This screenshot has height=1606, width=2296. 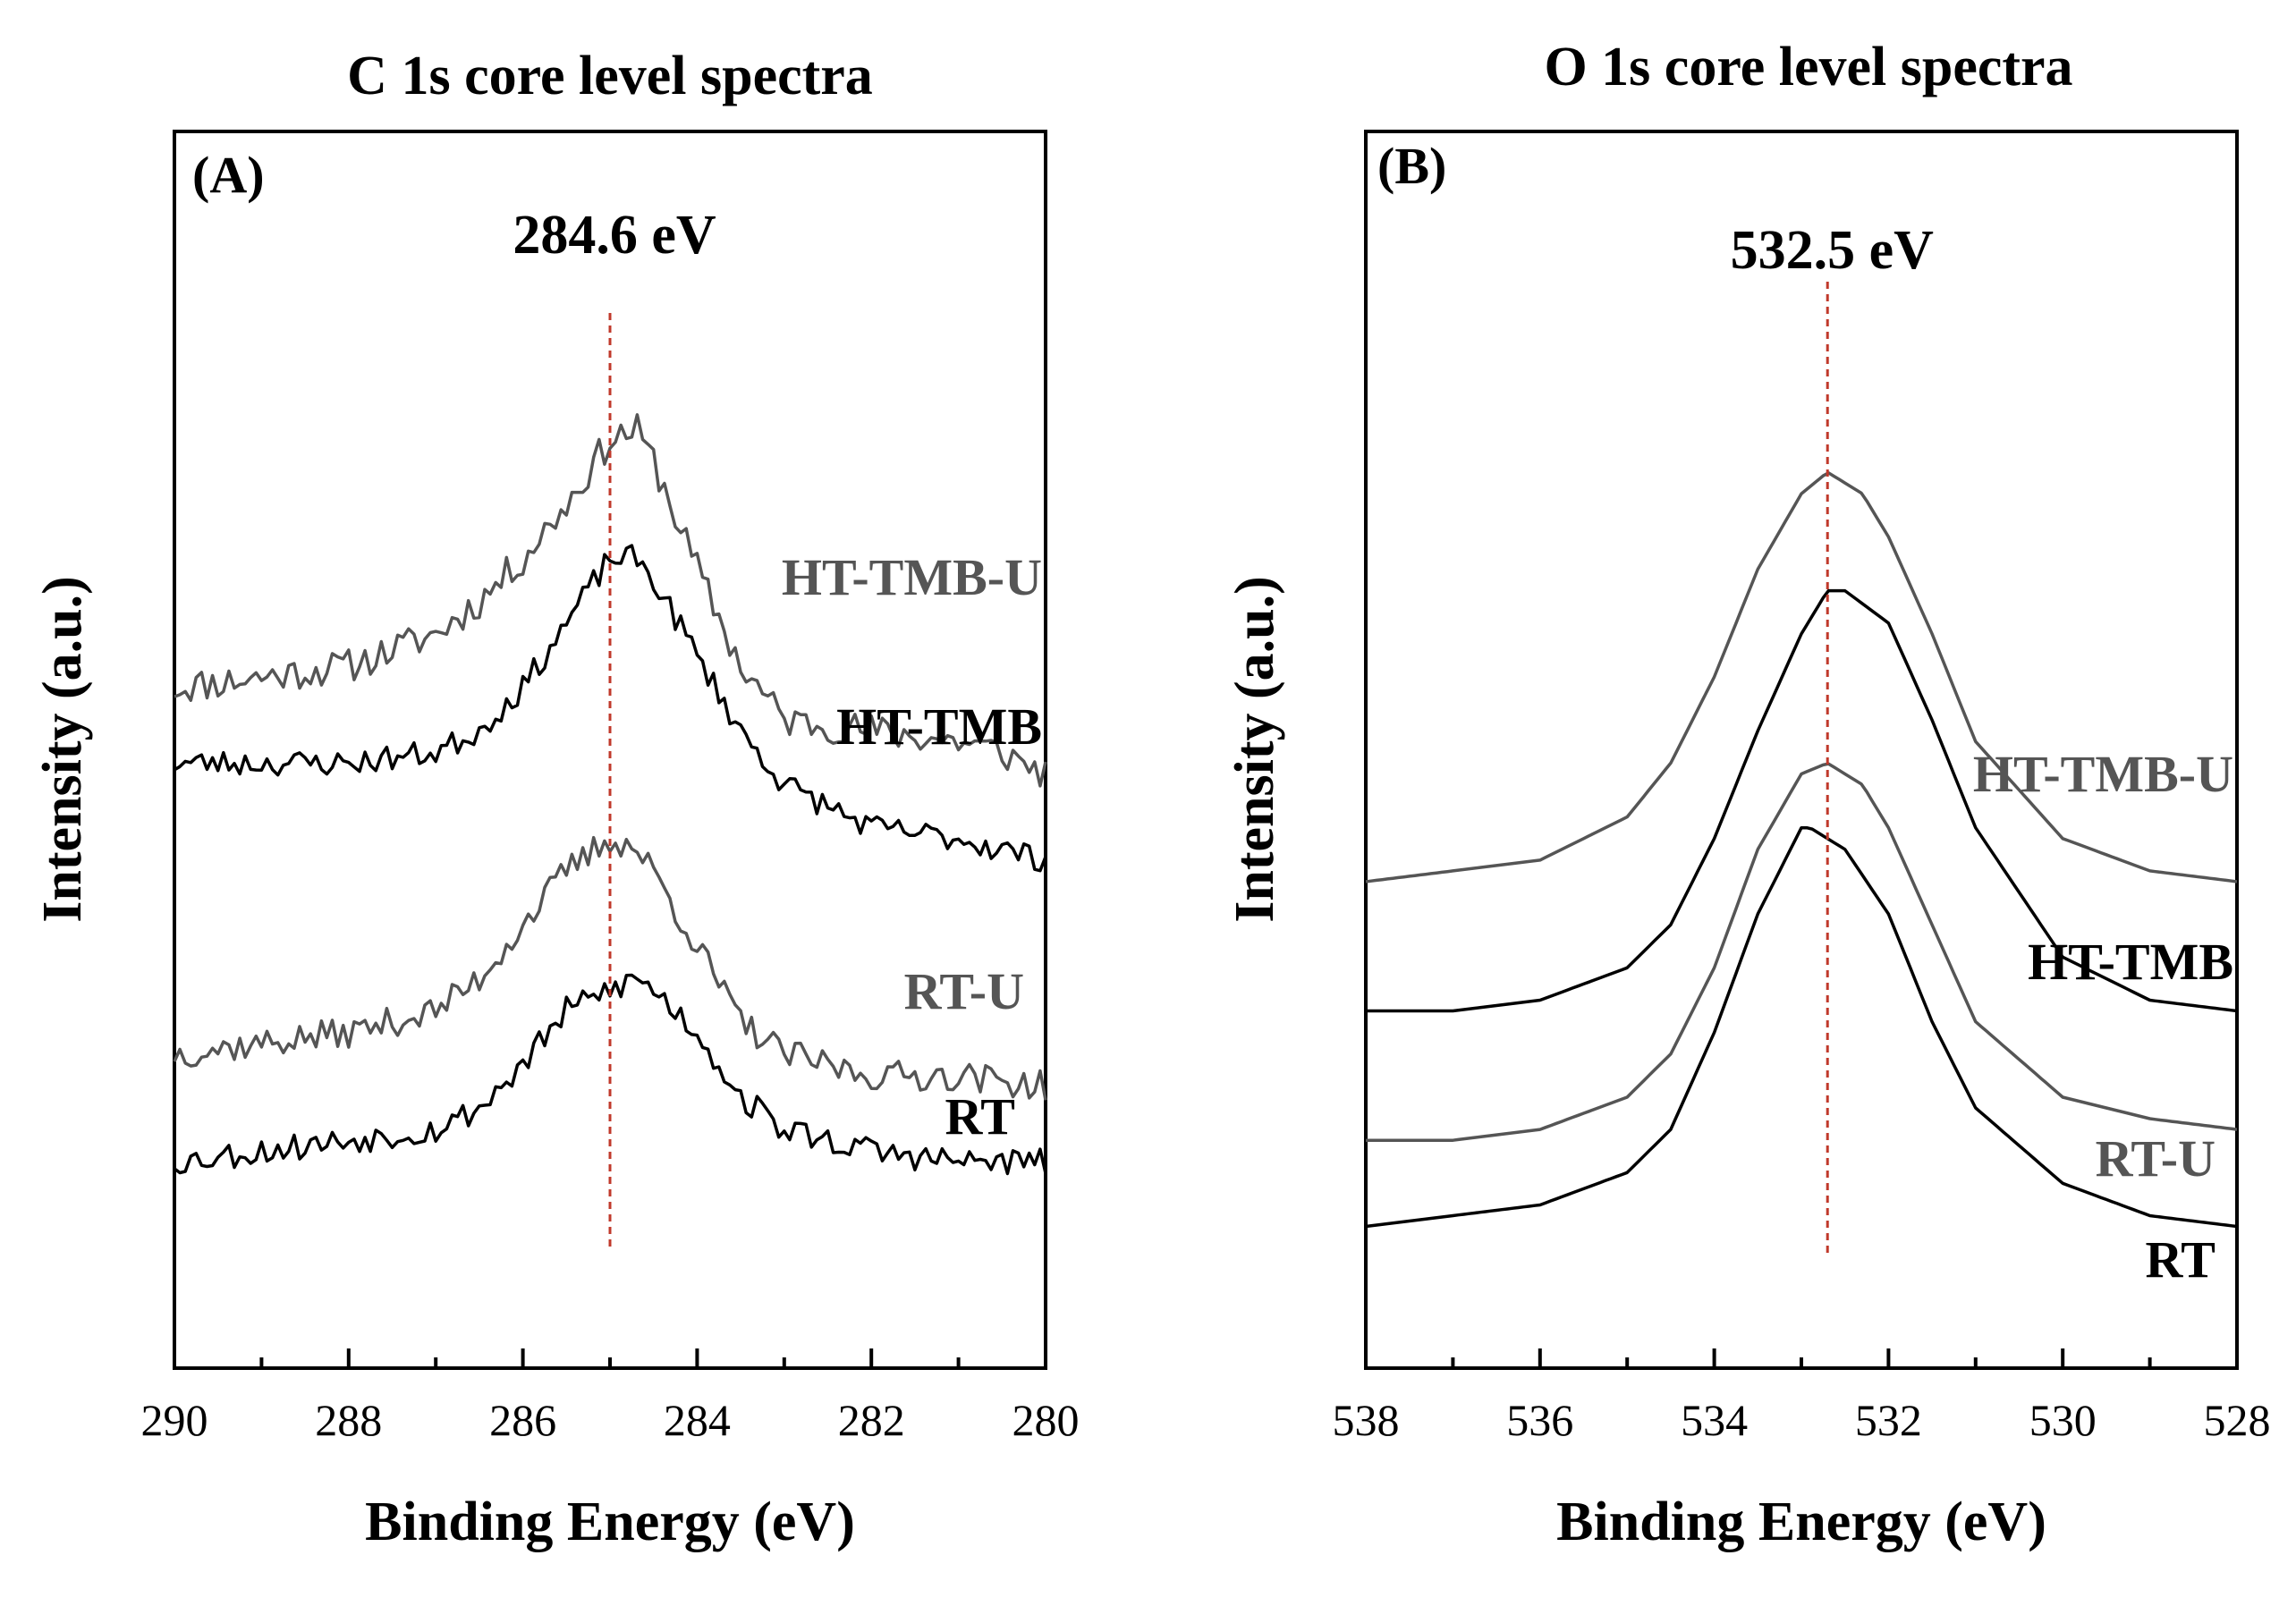 I want to click on panel-b-x-tick-labels: 538 536 534 532 530 528, so click(x=1802, y=1420).